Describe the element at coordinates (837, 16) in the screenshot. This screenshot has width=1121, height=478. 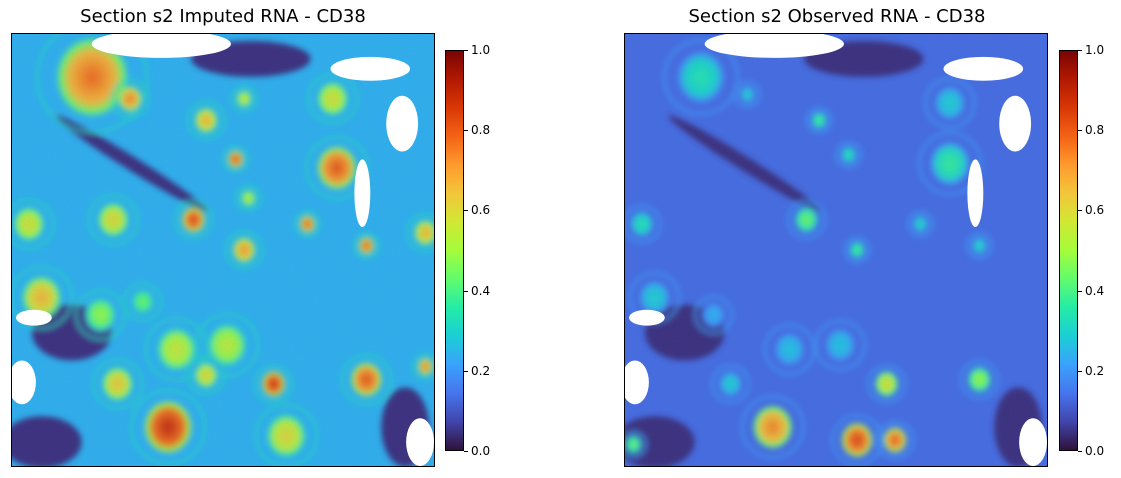
I see `chart-title: Section s2 Observed RNA - CD38` at that location.